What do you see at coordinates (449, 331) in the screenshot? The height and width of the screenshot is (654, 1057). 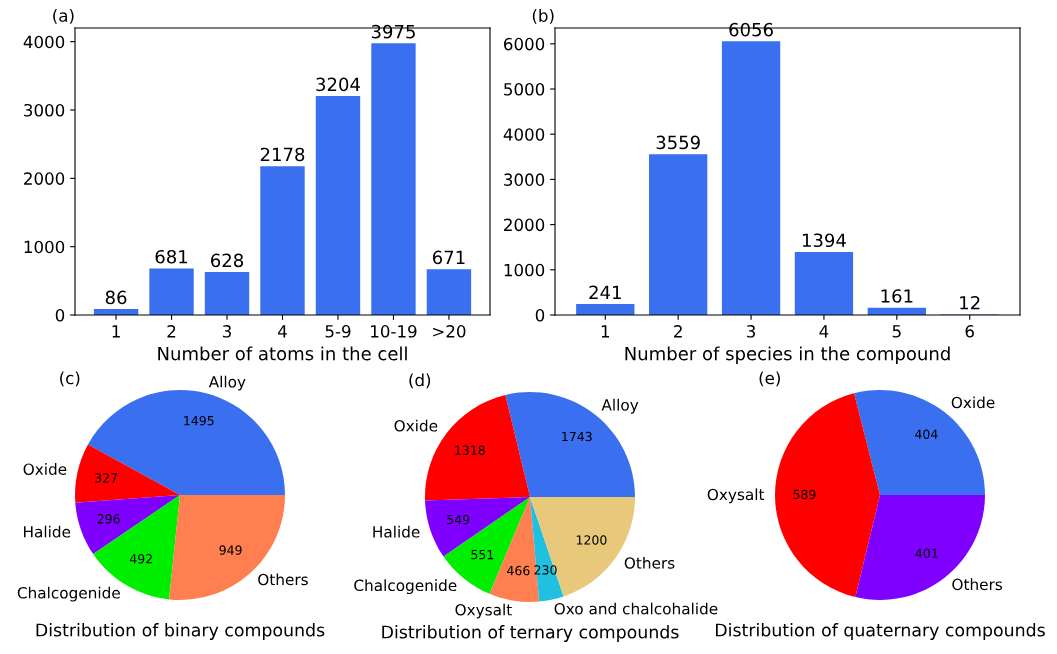 I see `x-tick-label: >20` at bounding box center [449, 331].